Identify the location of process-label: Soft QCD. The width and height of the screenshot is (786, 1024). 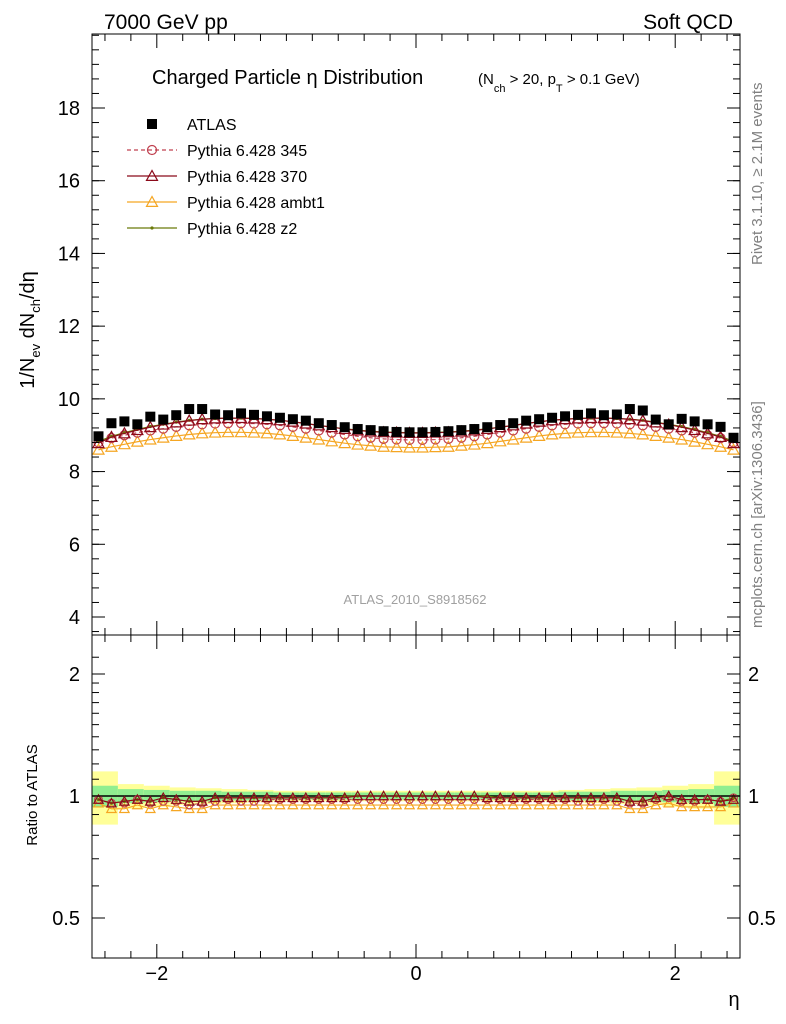
(688, 22).